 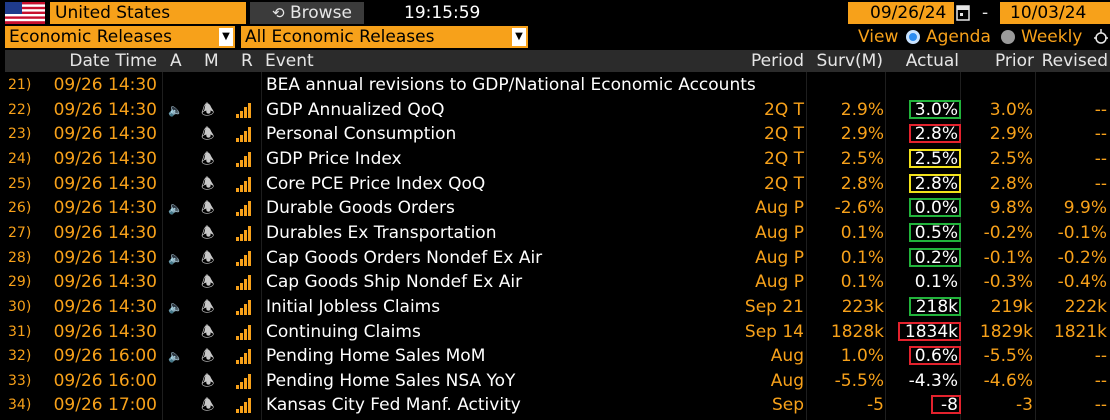 What do you see at coordinates (1052, 37) in the screenshot?
I see `weekly-label: Weekly` at bounding box center [1052, 37].